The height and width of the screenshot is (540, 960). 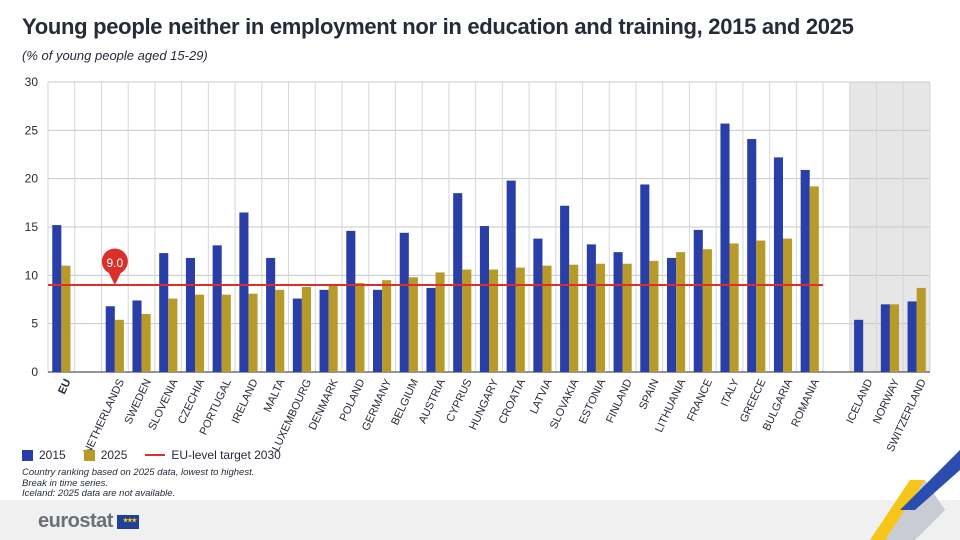 I want to click on bar-2015-netherlands, so click(x=110, y=339).